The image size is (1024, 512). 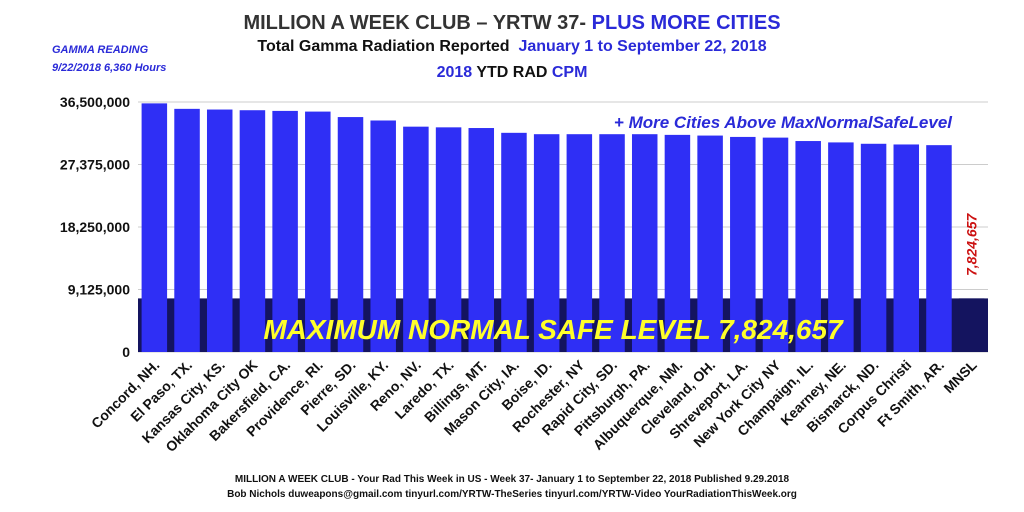 I want to click on gamma-reading-label: GAMMA READING, so click(x=100, y=50).